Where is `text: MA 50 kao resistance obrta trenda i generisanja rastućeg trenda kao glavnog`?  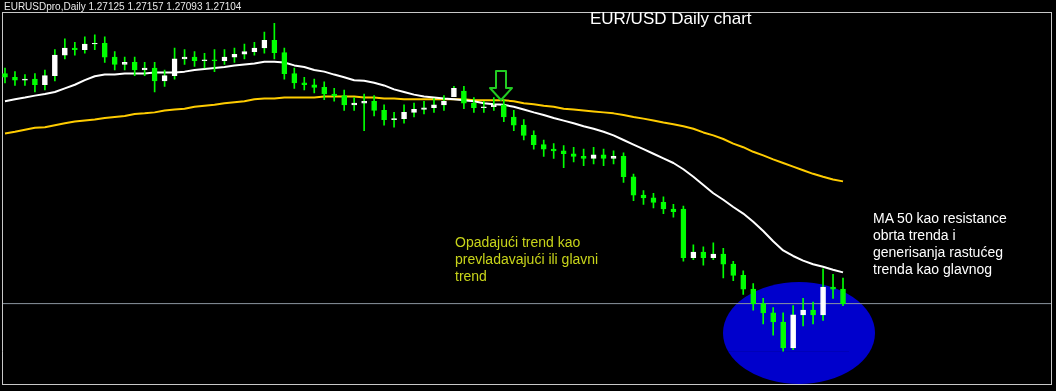
text: MA 50 kao resistance obrta trenda i generisanja rastućeg trenda kao glavnog is located at coordinates (940, 244).